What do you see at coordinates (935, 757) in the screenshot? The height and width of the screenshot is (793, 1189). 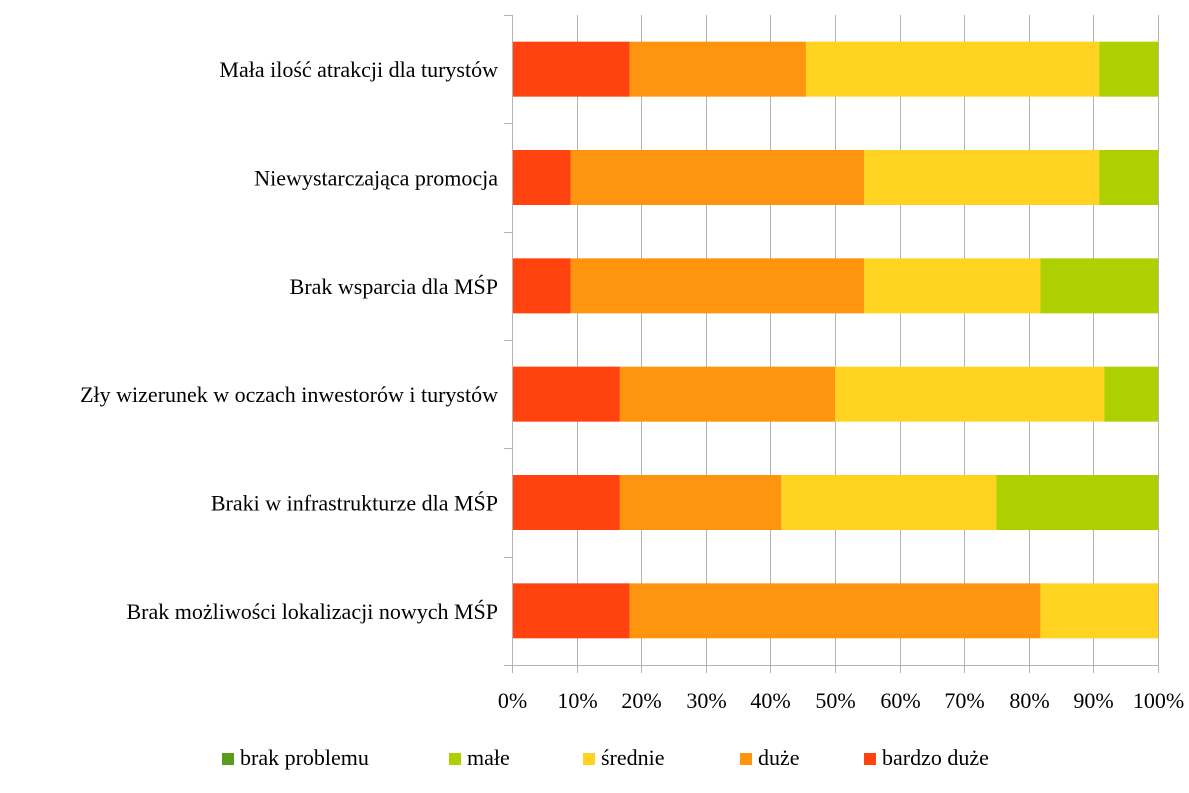 I see `legend-label-4: bardzo duże` at bounding box center [935, 757].